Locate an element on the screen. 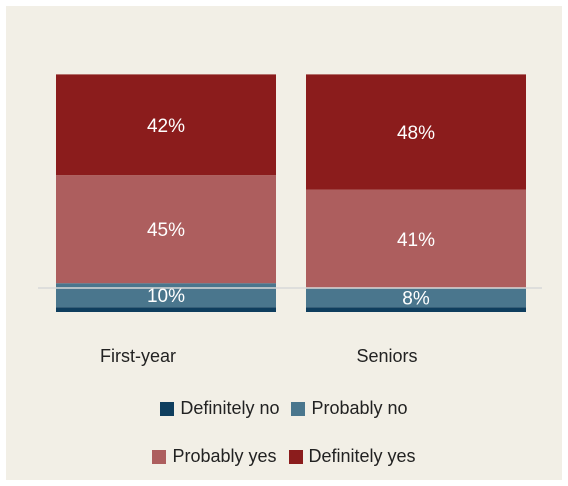  legend-label-probably-no: Probably no is located at coordinates (359, 408).